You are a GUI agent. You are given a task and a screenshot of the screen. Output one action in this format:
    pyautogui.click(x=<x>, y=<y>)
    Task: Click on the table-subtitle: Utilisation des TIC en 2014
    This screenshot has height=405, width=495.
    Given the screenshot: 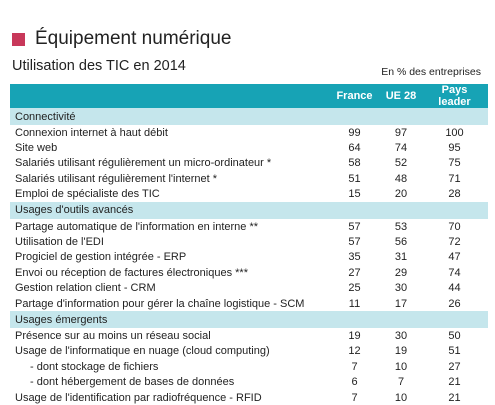 What is the action you would take?
    pyautogui.click(x=99, y=66)
    